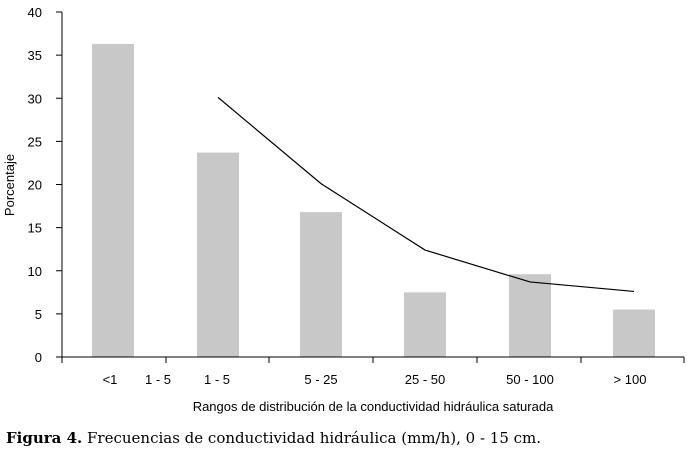  What do you see at coordinates (35, 12) in the screenshot?
I see `y-tick-label: 40` at bounding box center [35, 12].